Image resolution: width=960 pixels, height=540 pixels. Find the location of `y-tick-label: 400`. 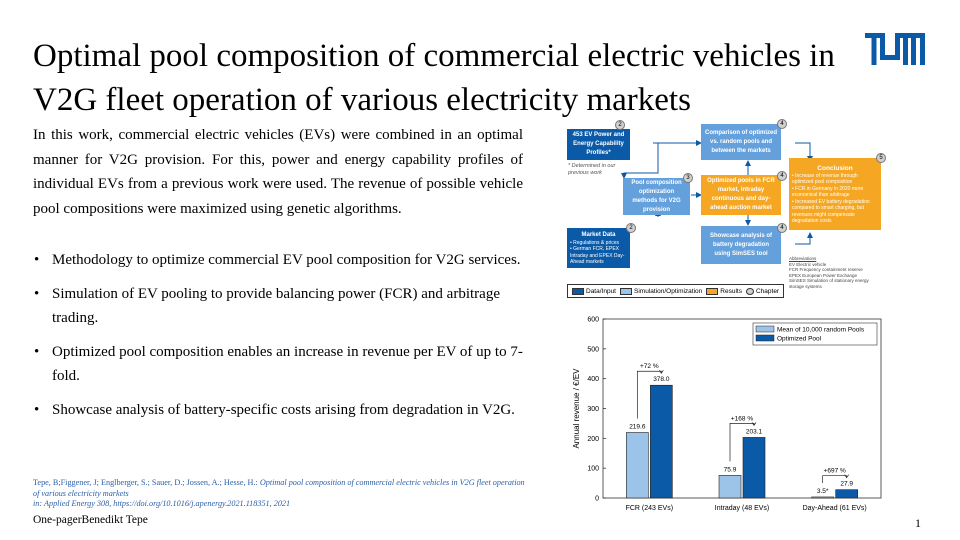

y-tick-label: 400 is located at coordinates (593, 379).